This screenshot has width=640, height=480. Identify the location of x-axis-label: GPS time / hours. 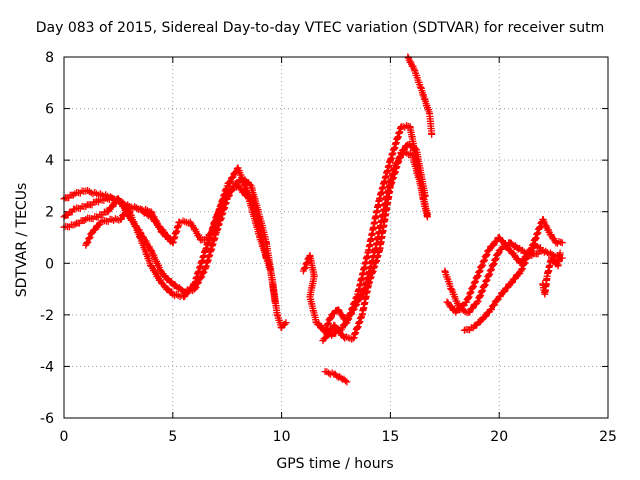
(335, 464).